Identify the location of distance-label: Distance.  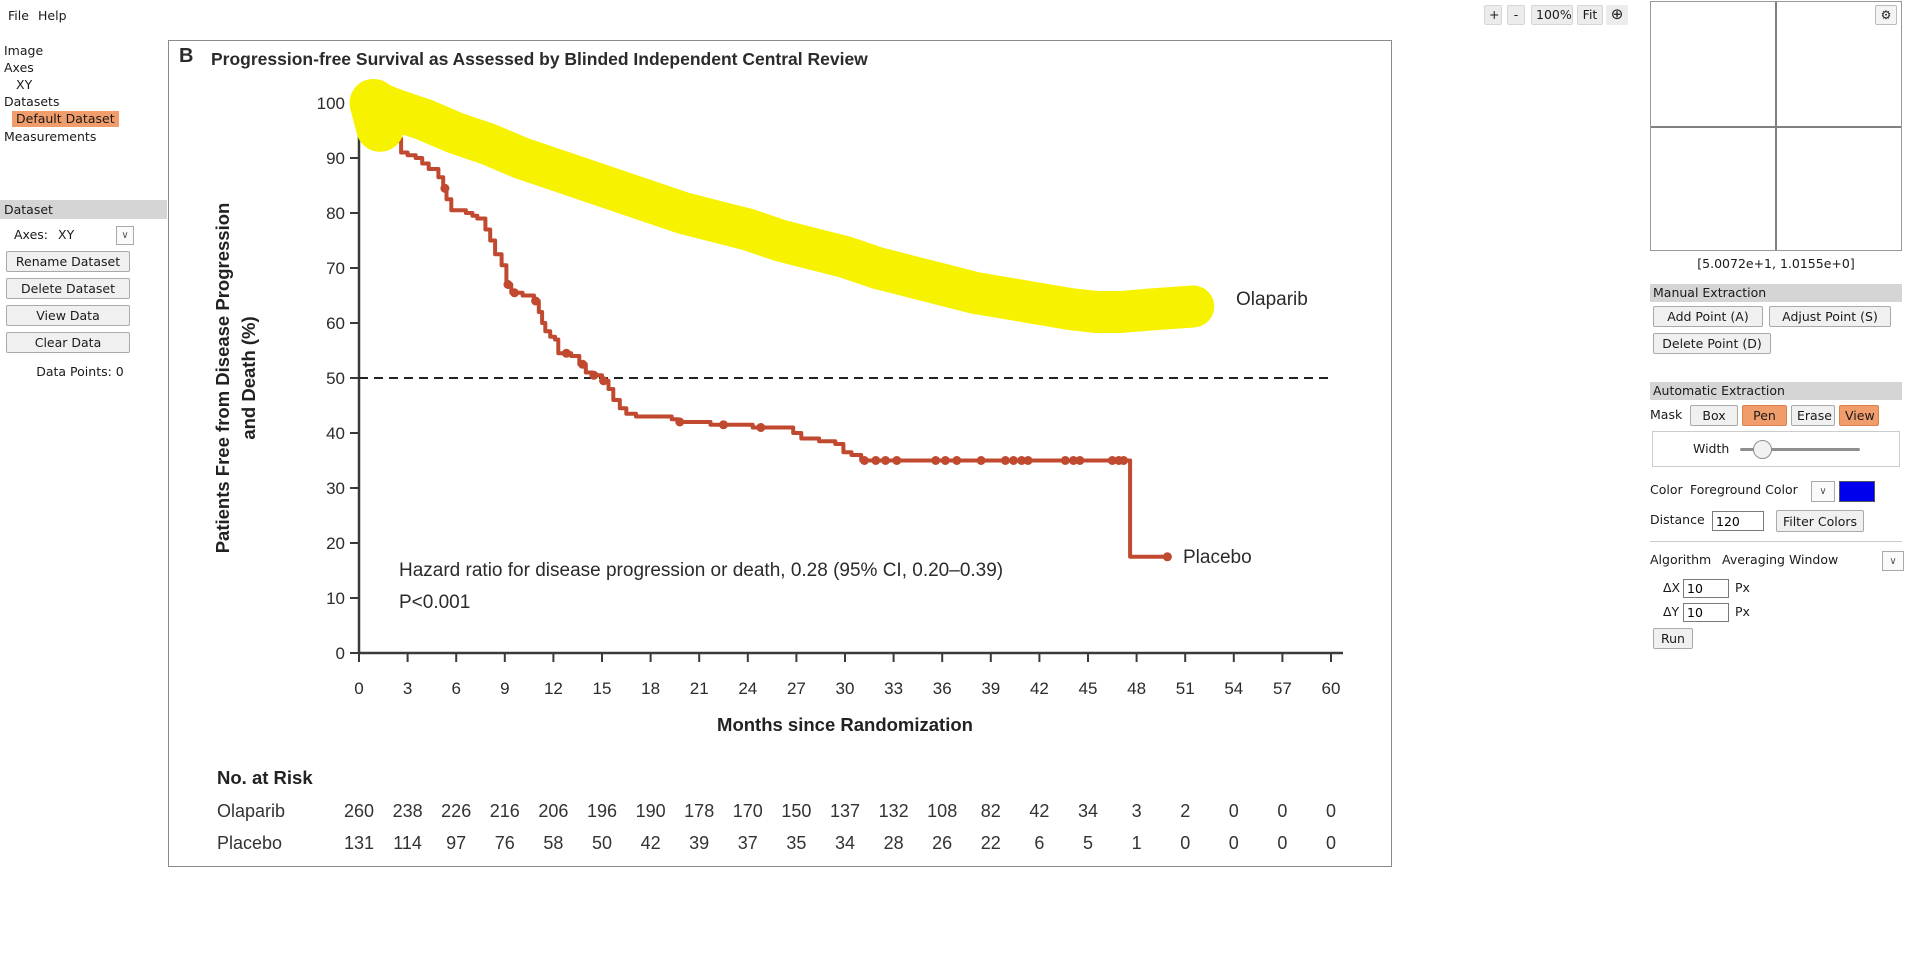
(1677, 519).